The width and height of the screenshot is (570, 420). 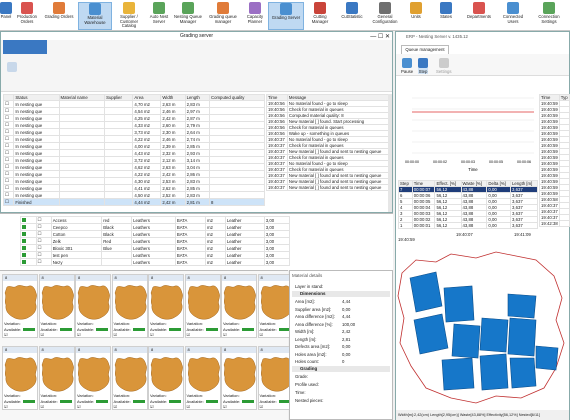 I want to click on toolbar-button-7: Grading queue manager, so click(x=223, y=16).